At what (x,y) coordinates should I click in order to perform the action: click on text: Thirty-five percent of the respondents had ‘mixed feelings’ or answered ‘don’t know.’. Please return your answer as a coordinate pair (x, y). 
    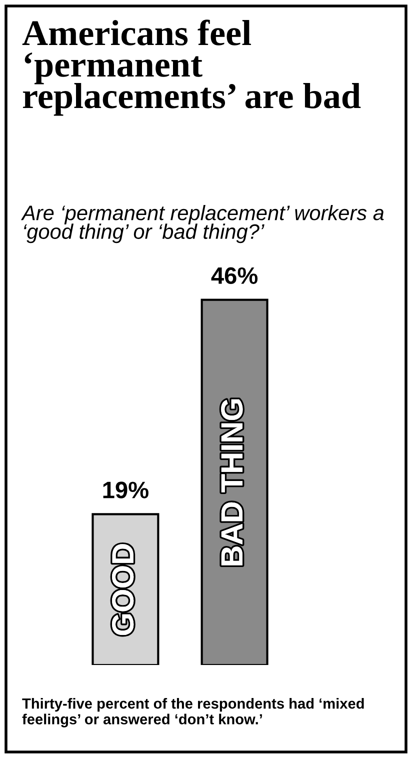
    Looking at the image, I should click on (193, 713).